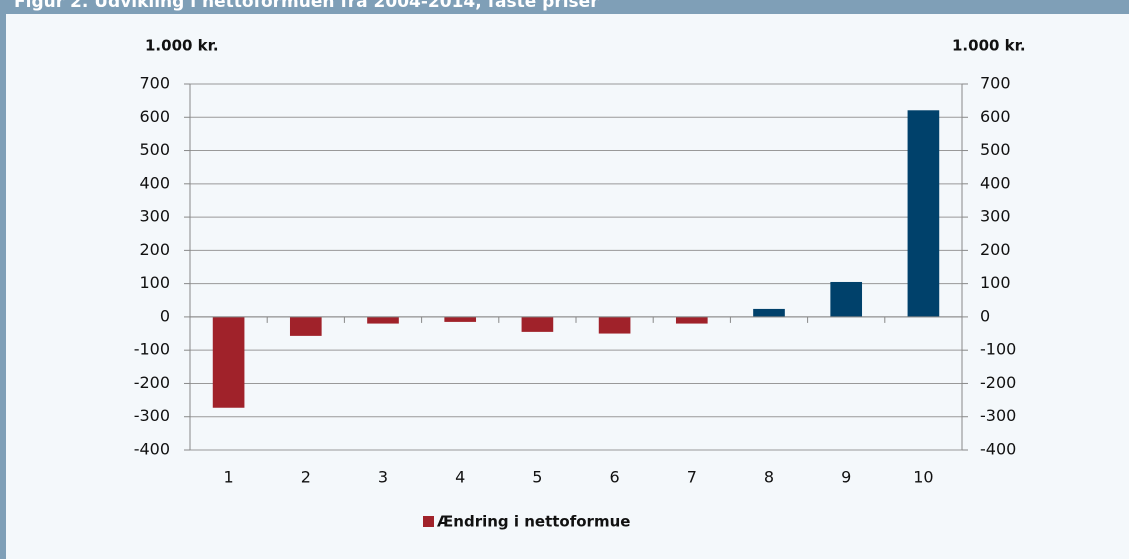  I want to click on y2-tick-label: 500, so click(995, 149).